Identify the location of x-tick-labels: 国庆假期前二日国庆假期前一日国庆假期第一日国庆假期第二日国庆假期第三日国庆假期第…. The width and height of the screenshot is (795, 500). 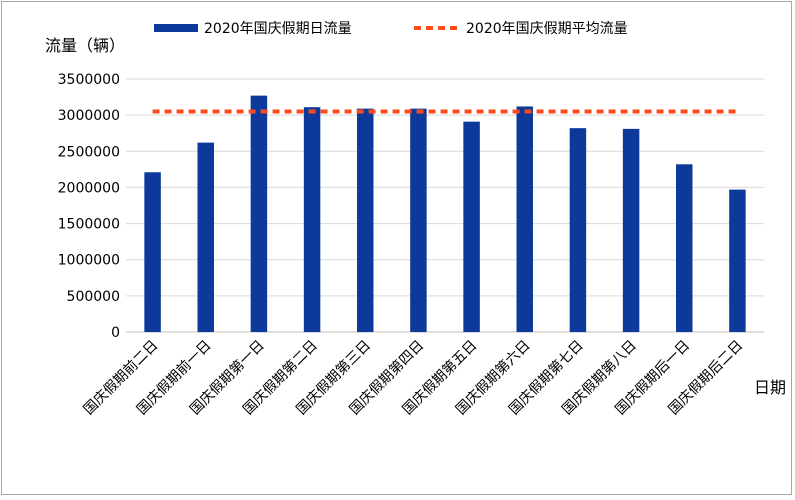
(413, 377).